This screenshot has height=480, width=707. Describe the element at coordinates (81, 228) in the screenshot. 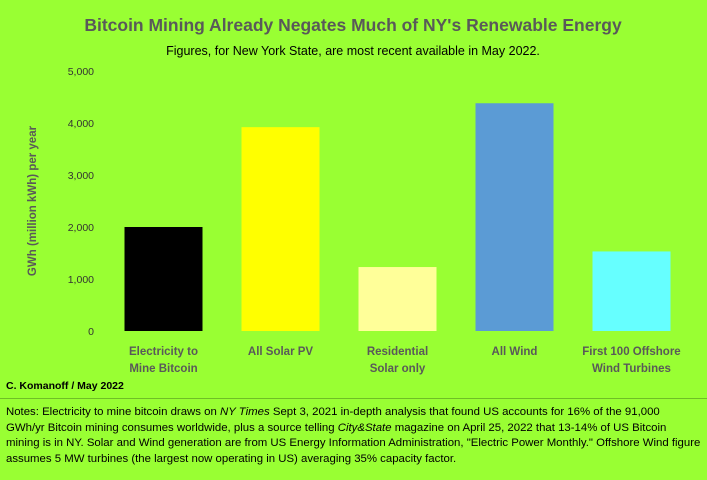

I see `y-tick-label: 2,000` at that location.